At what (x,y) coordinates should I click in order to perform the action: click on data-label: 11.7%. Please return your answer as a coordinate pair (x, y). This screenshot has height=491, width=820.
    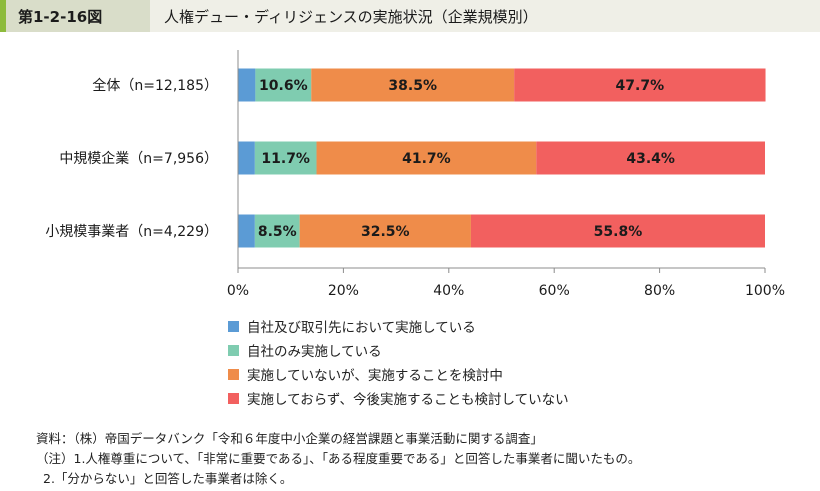
    Looking at the image, I should click on (285, 159).